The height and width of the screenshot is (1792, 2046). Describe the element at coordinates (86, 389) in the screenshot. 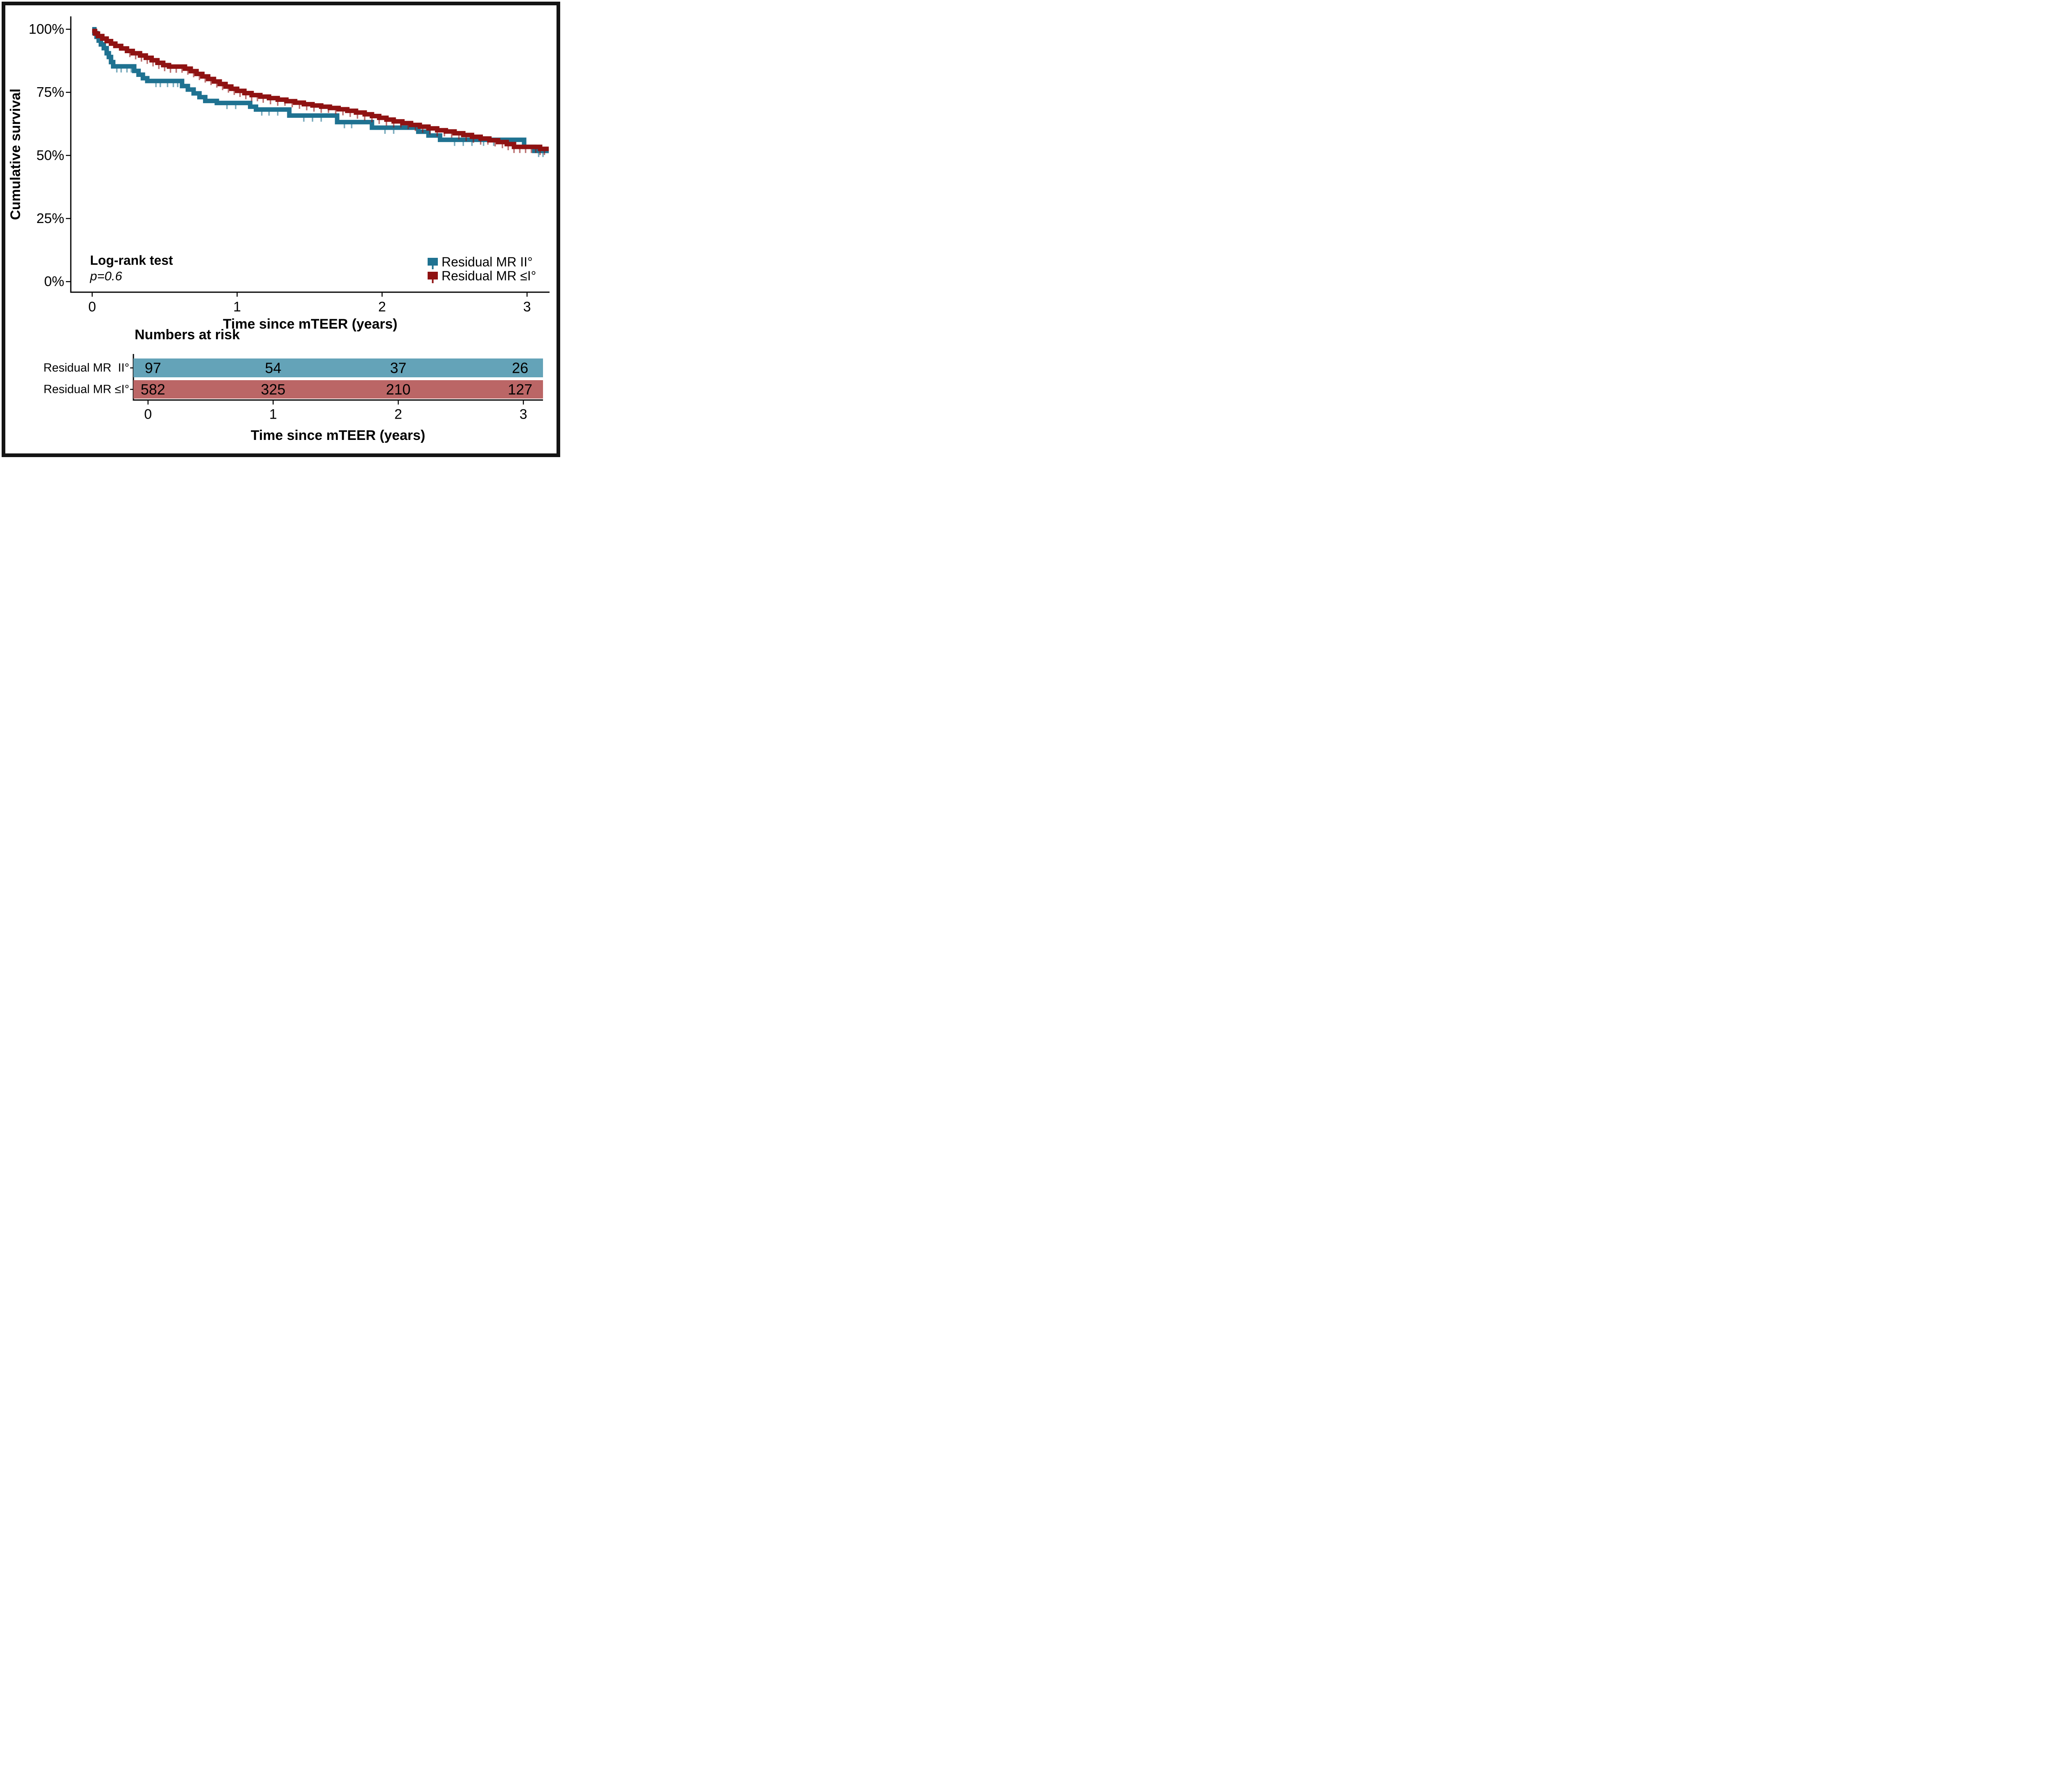

I see `risk-row-label-1: Residual MR ≤I°` at that location.